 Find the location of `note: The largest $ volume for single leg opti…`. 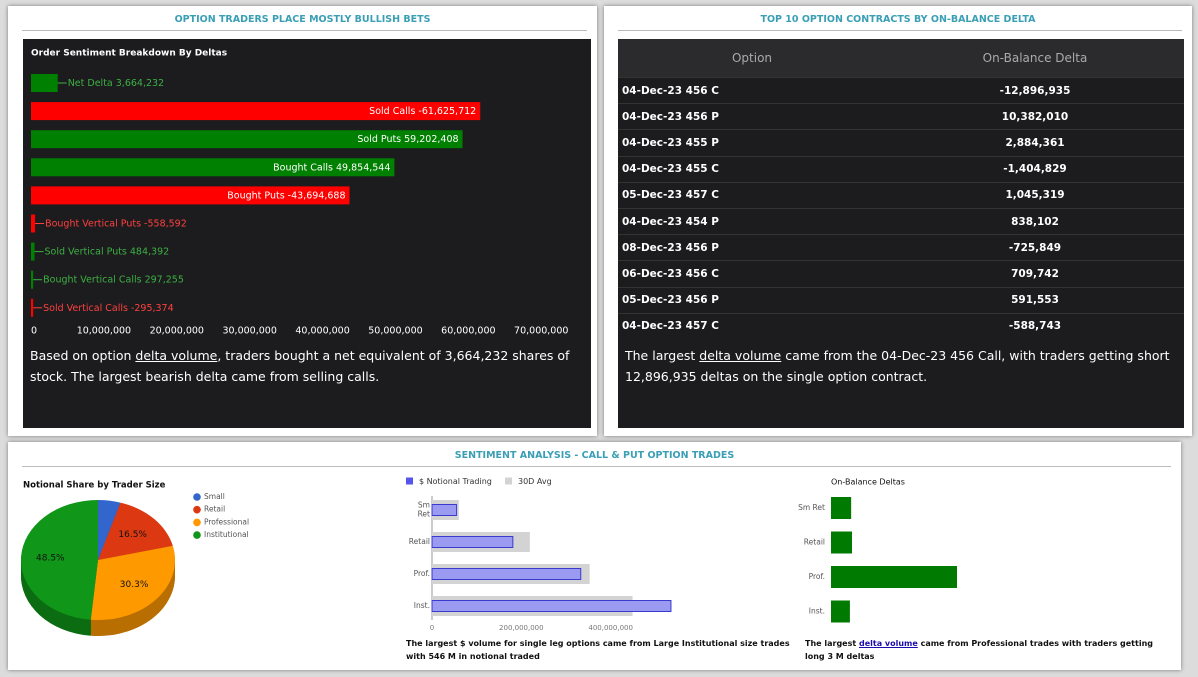

note: The largest $ volume for single leg opti… is located at coordinates (598, 650).